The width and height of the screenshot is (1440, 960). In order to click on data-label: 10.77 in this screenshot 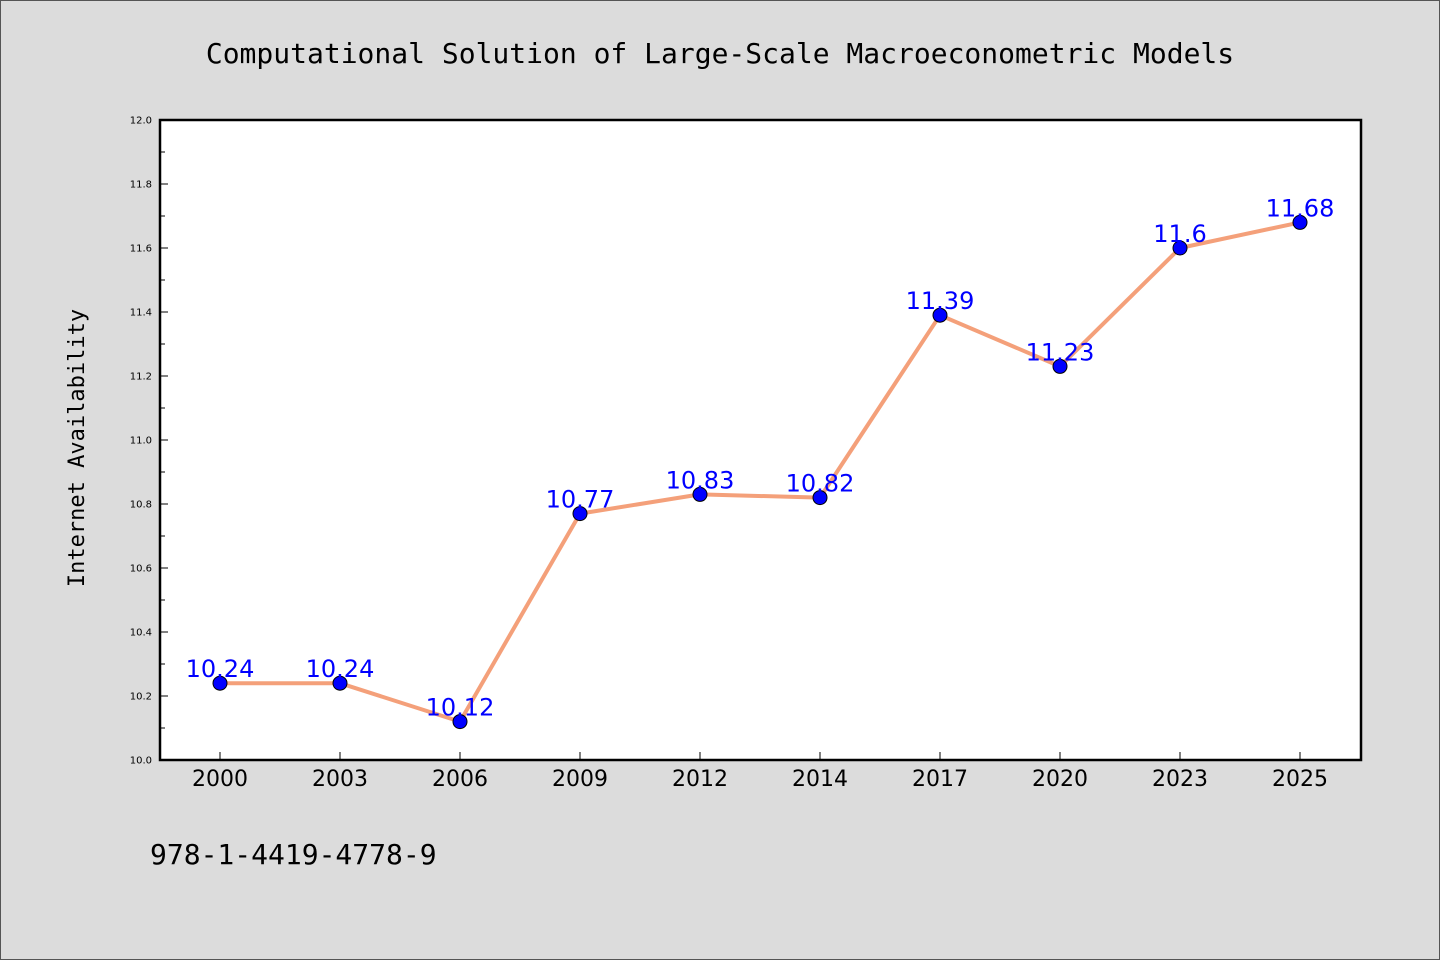, I will do `click(580, 500)`.